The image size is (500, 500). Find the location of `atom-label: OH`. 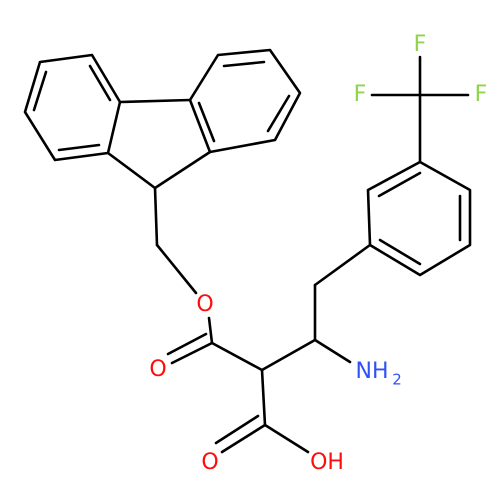

atom-label: OH is located at coordinates (327, 462).